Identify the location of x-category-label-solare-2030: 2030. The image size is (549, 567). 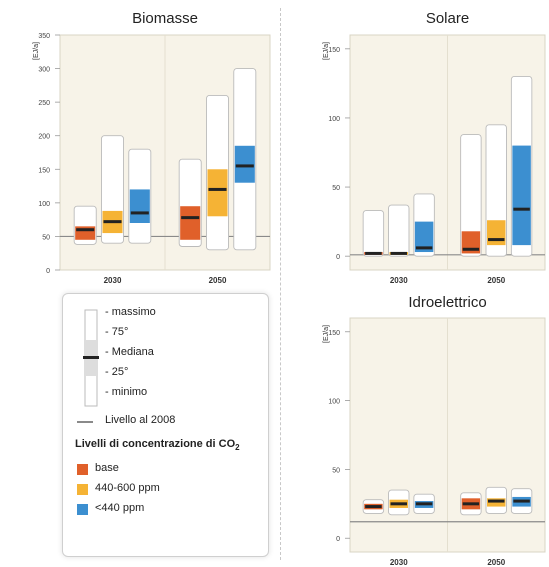
(399, 280).